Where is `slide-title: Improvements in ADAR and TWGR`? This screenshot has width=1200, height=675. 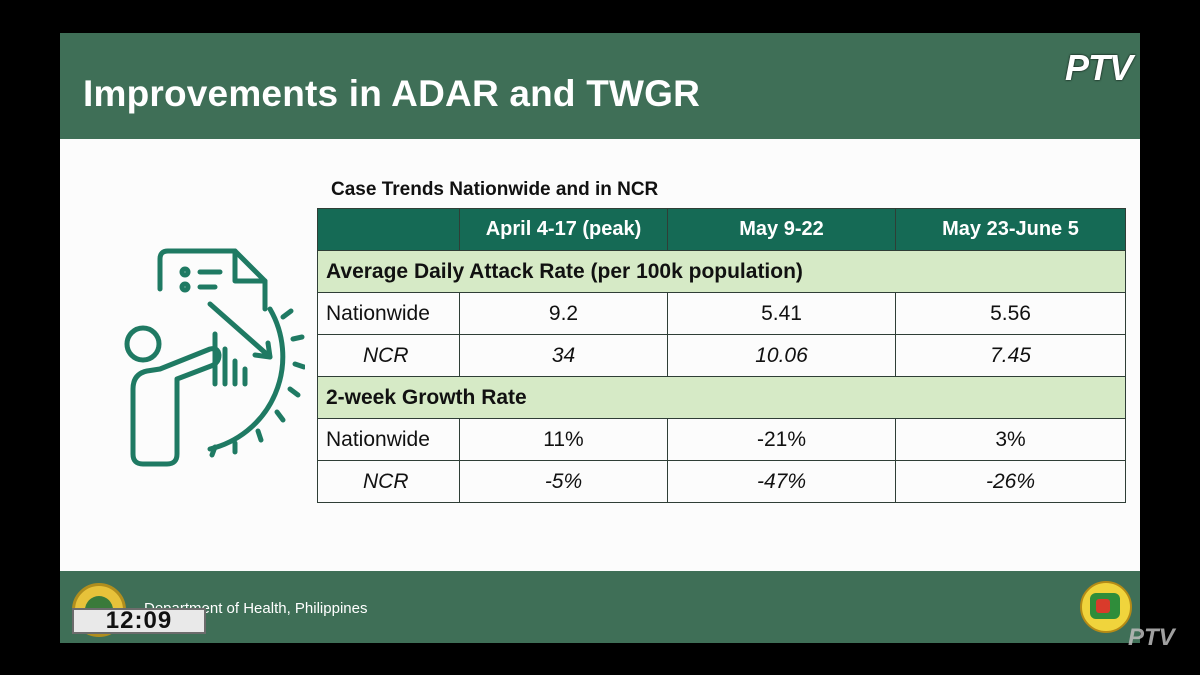
slide-title: Improvements in ADAR and TWGR is located at coordinates (392, 93).